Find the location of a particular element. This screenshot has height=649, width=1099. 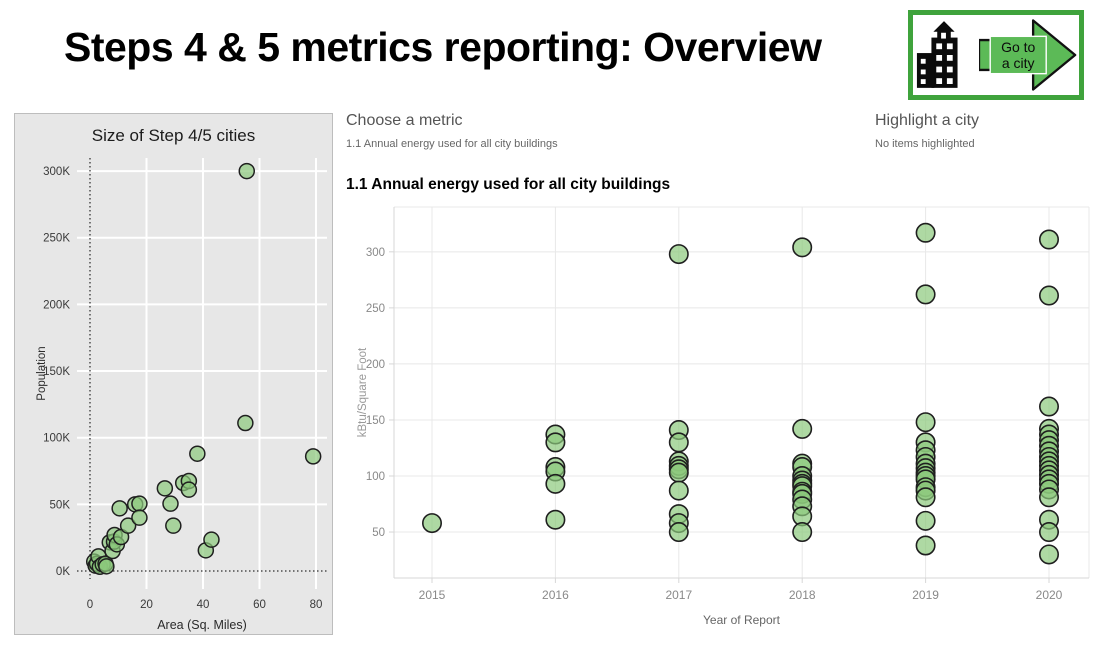

y-axis-tick-labels: 0K 50K 100K 150K 200K 250K 300K is located at coordinates (56, 372).